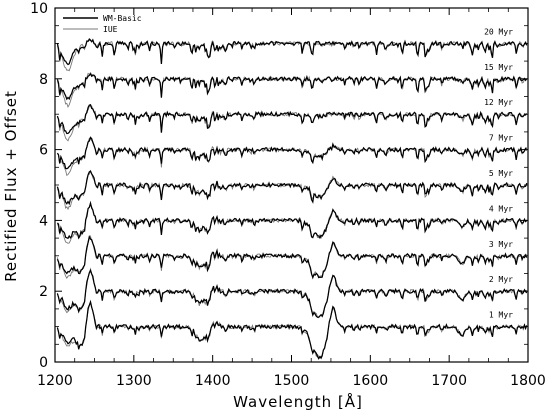 The width and height of the screenshot is (550, 416). I want to click on series-line-wm-basic-1-myr, so click(292, 329).